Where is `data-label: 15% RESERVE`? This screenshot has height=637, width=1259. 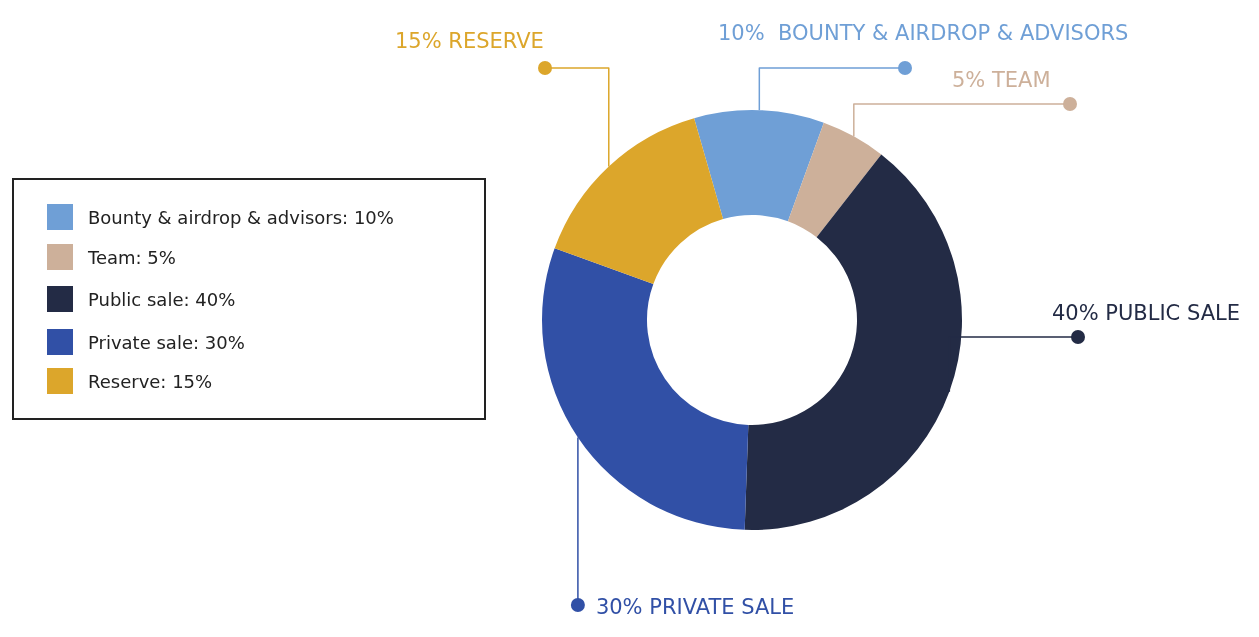 data-label: 15% RESERVE is located at coordinates (469, 41).